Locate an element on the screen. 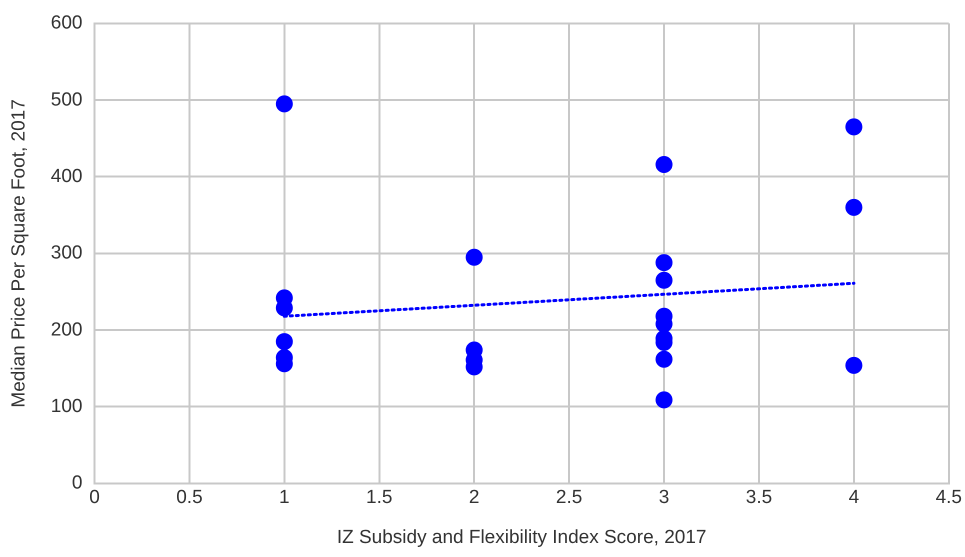 This screenshot has width=965, height=557. x-tick-label: 0.5 is located at coordinates (189, 497).